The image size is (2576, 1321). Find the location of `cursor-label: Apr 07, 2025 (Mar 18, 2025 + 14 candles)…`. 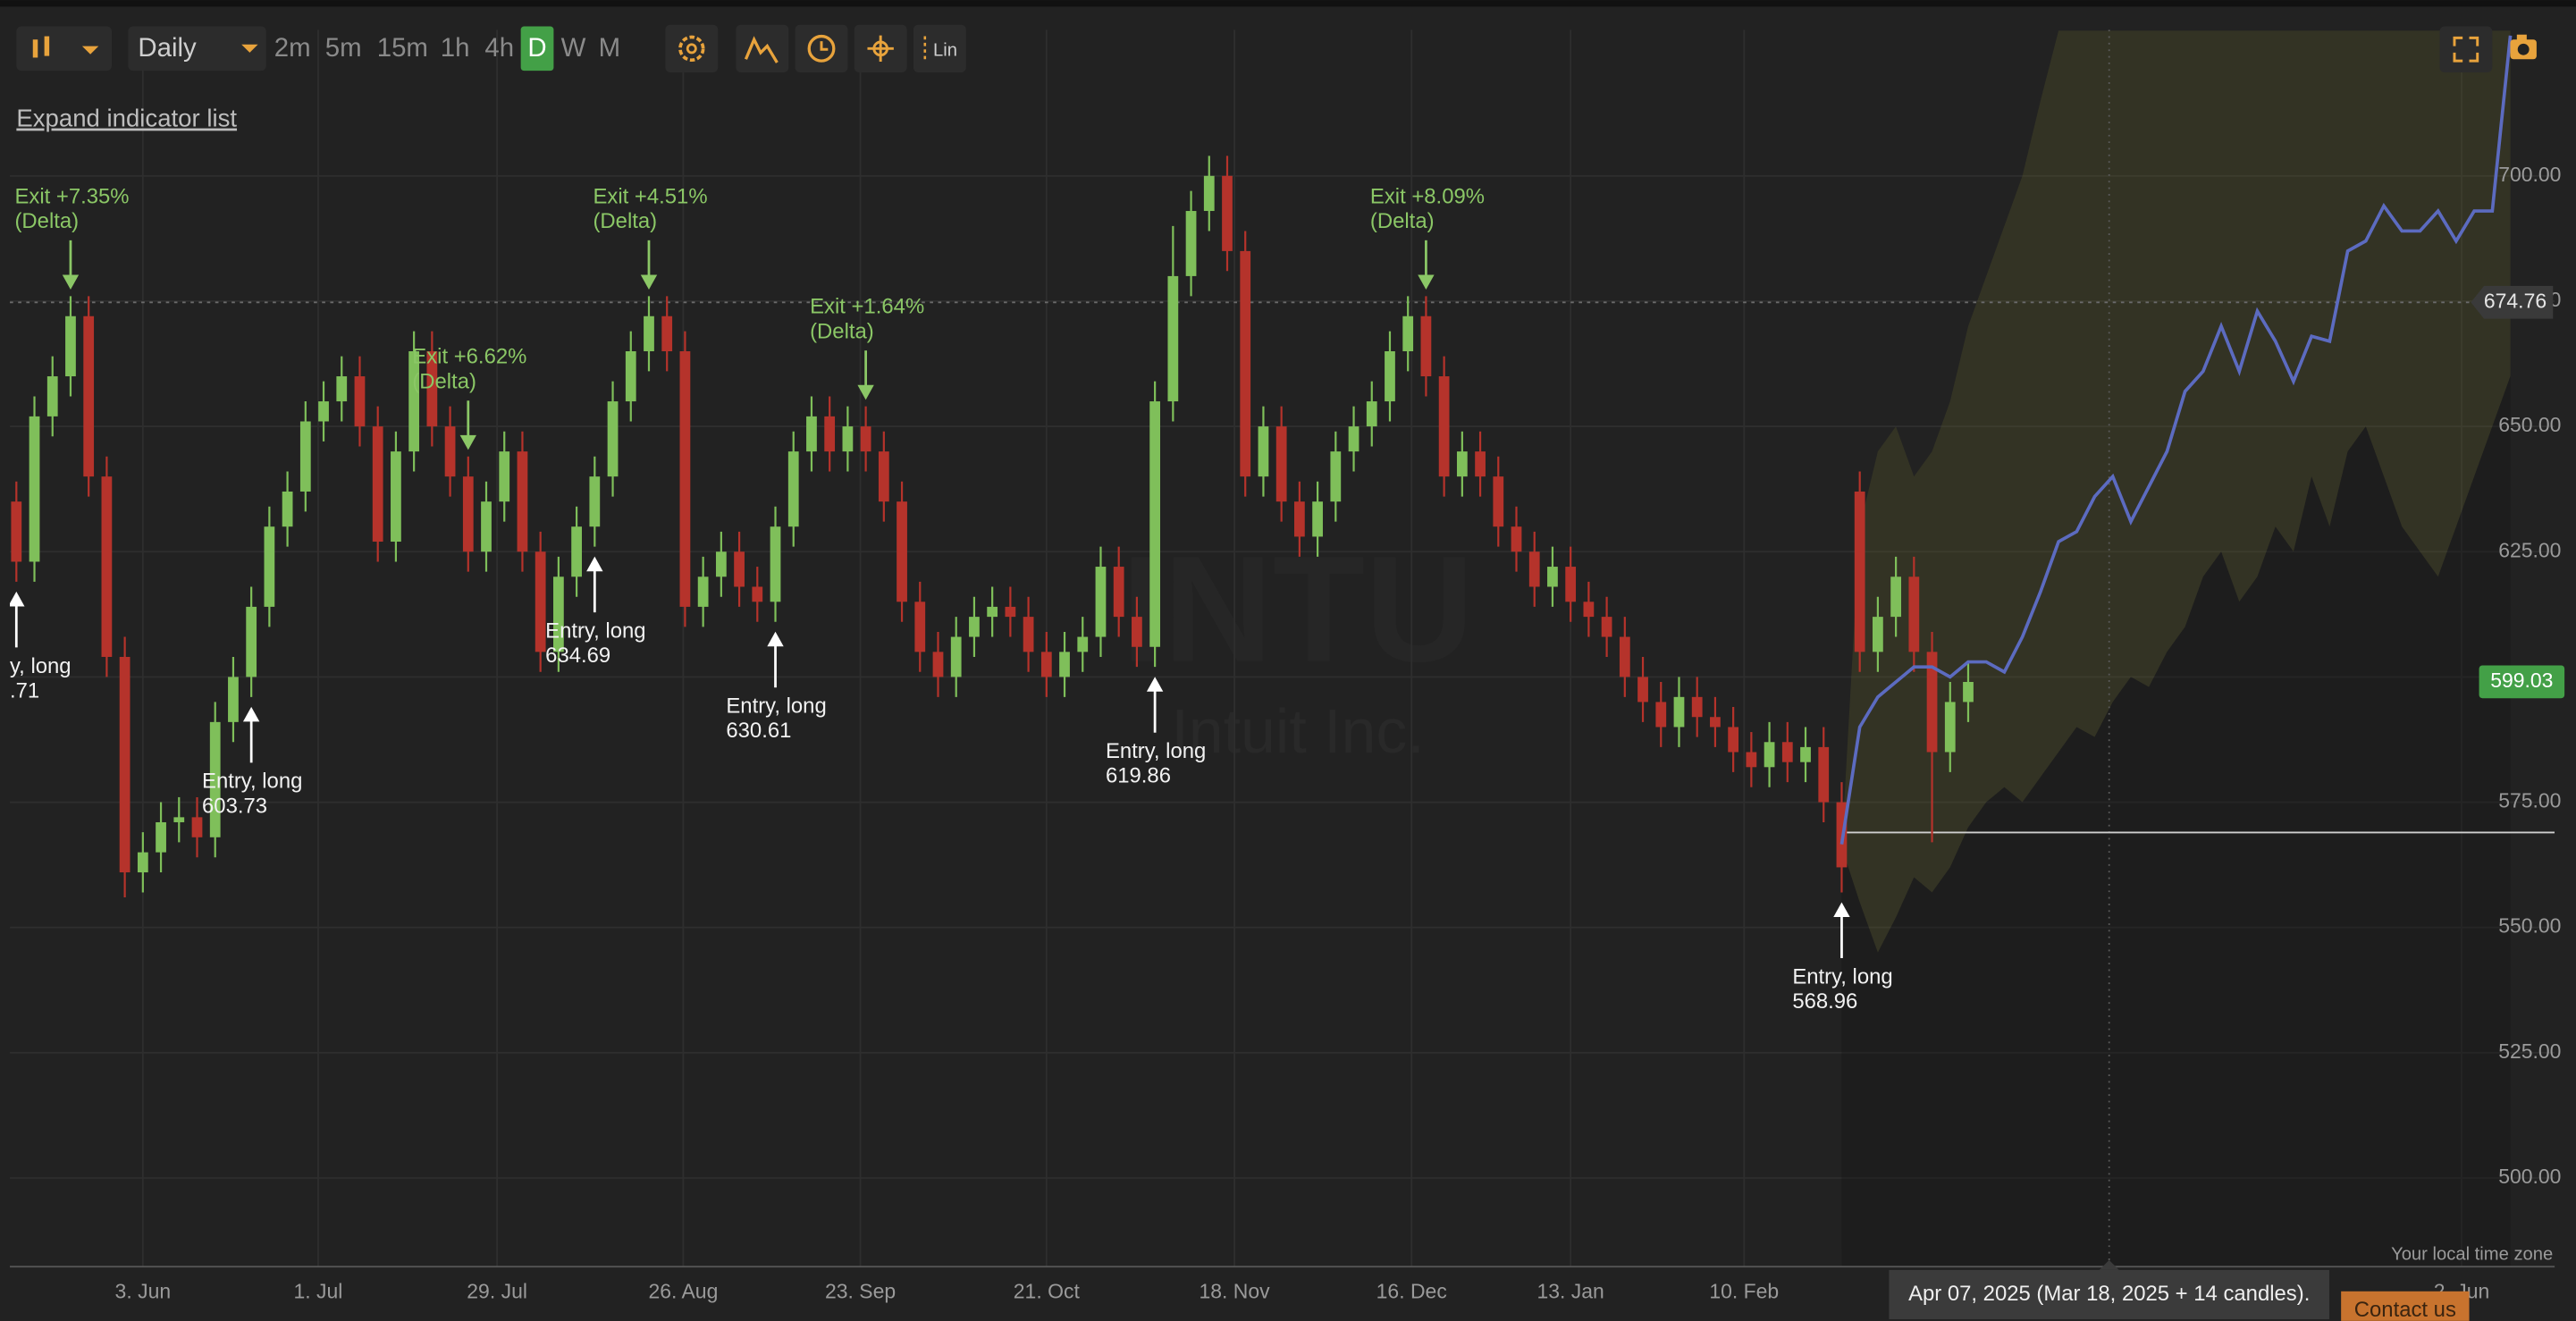

cursor-label: Apr 07, 2025 (Mar 18, 2025 + 14 candles)… is located at coordinates (2109, 1294).